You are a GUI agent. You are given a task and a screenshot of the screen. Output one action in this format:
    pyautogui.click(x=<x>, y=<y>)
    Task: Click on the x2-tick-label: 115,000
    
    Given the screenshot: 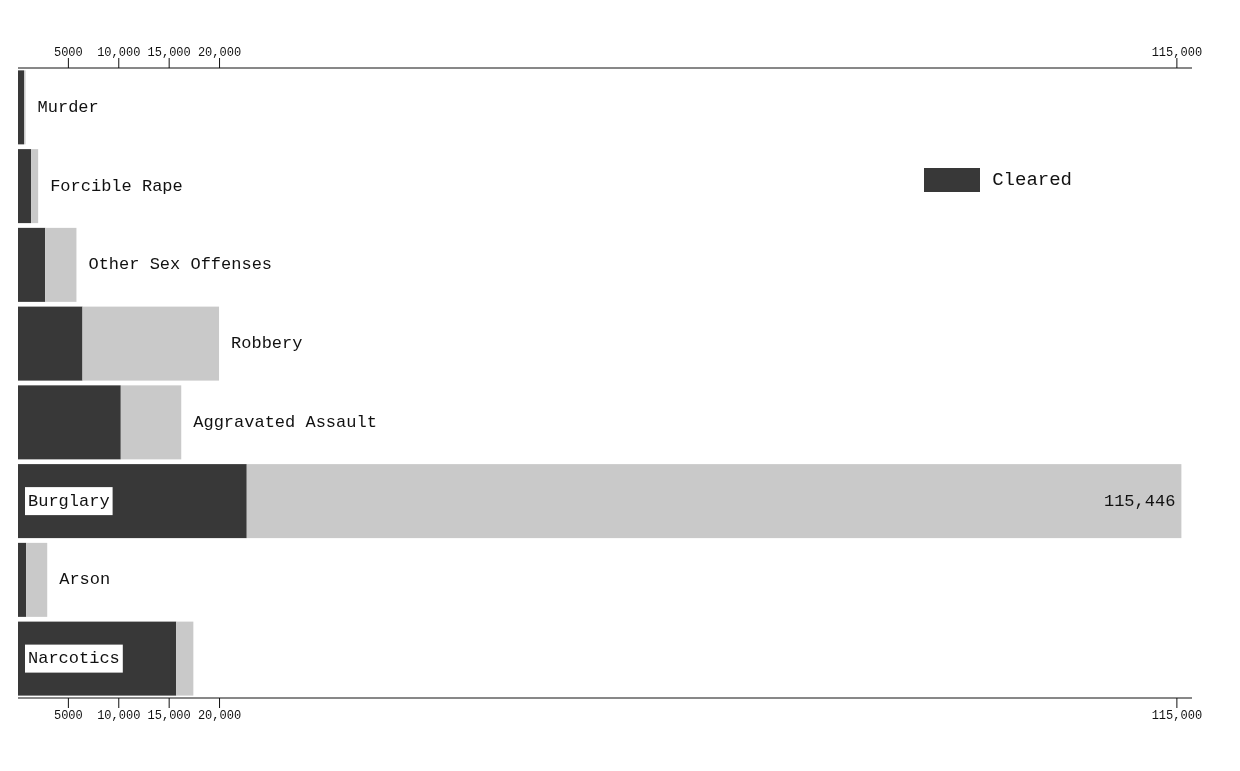 What is the action you would take?
    pyautogui.click(x=1177, y=715)
    